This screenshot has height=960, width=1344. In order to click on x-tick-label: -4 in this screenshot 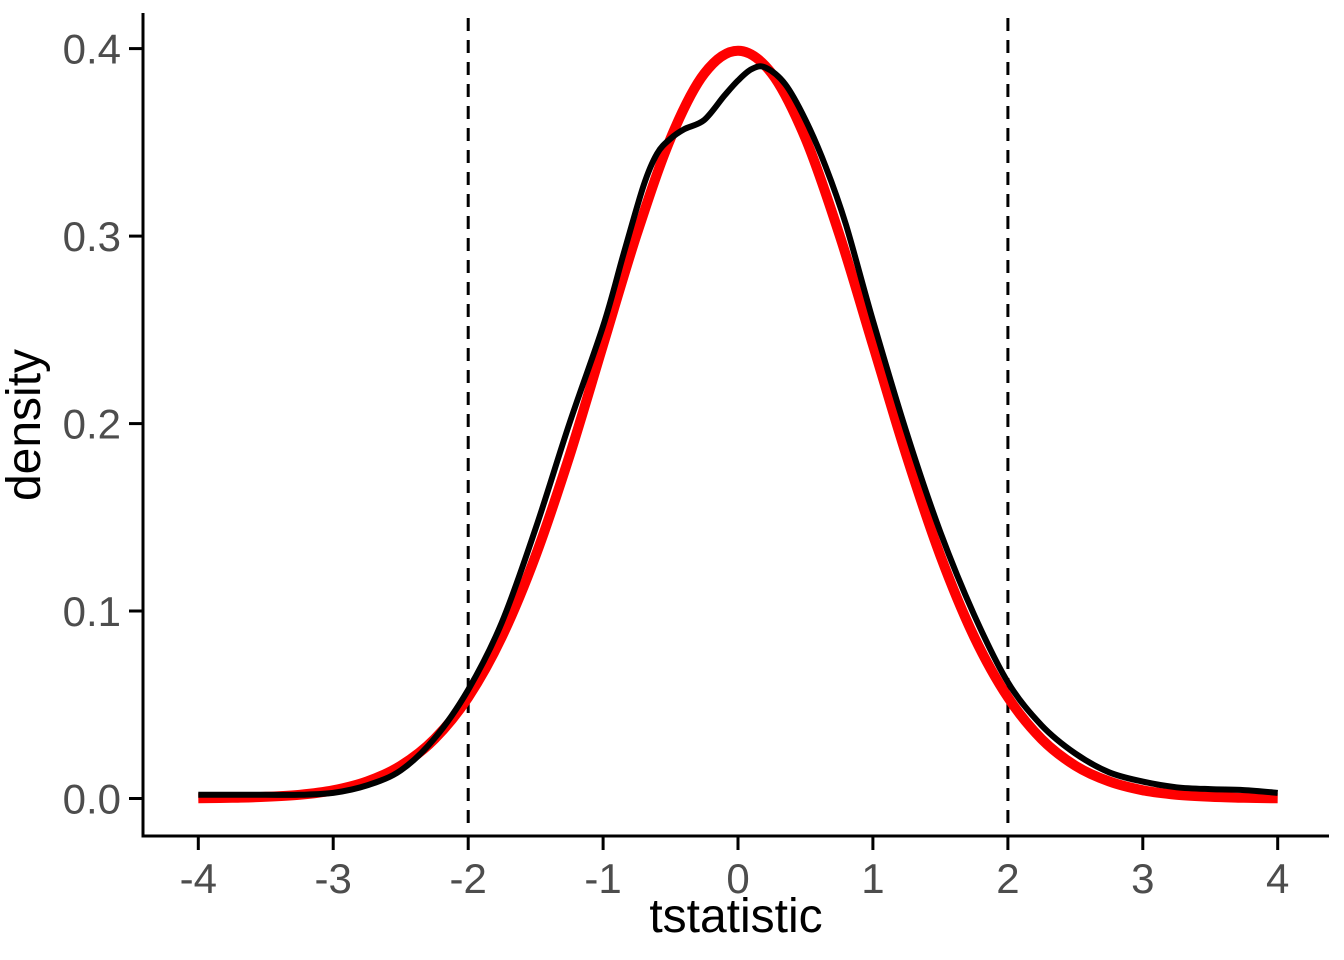, I will do `click(198, 878)`.